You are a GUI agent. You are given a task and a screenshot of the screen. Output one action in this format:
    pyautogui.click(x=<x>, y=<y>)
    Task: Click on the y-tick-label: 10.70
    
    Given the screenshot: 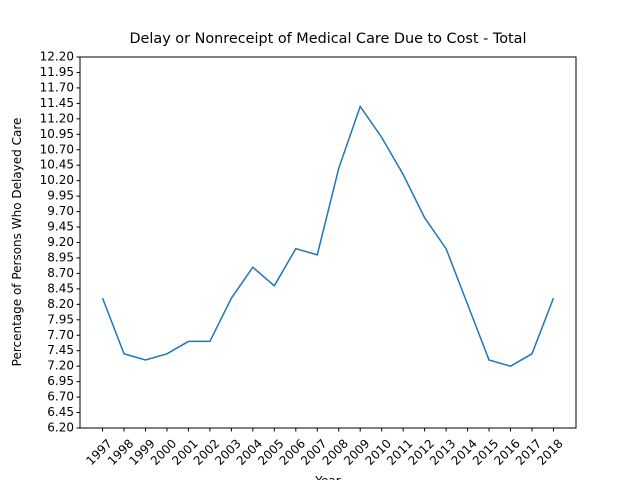 What is the action you would take?
    pyautogui.click(x=57, y=149)
    